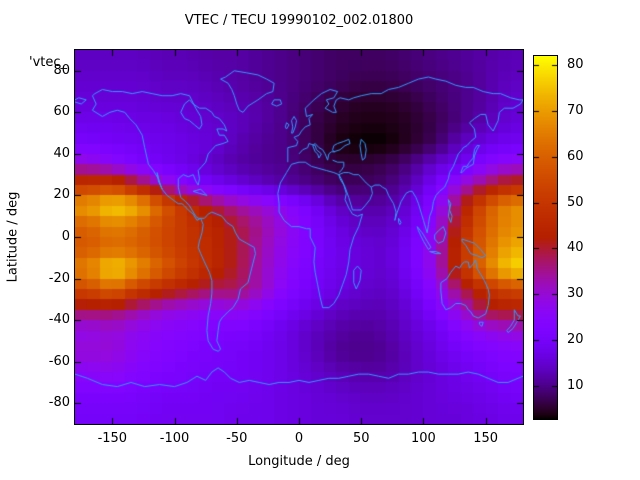 The height and width of the screenshot is (480, 640). What do you see at coordinates (486, 438) in the screenshot?
I see `x-tick-label: 150` at bounding box center [486, 438].